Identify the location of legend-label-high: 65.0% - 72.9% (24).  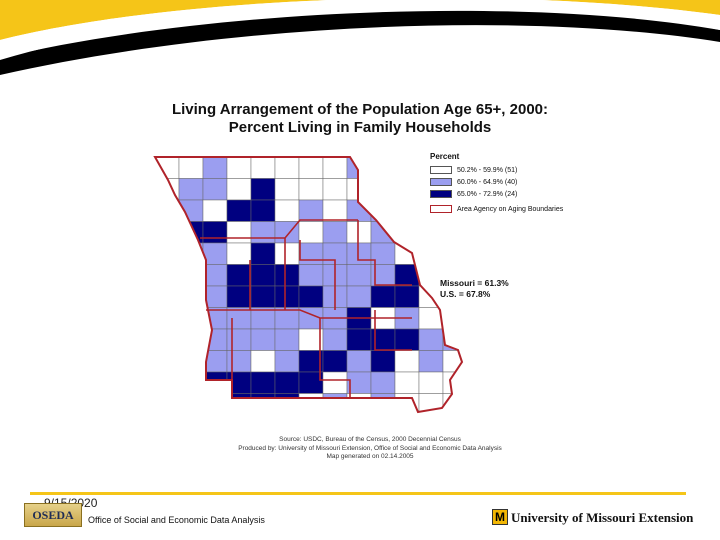
(487, 194).